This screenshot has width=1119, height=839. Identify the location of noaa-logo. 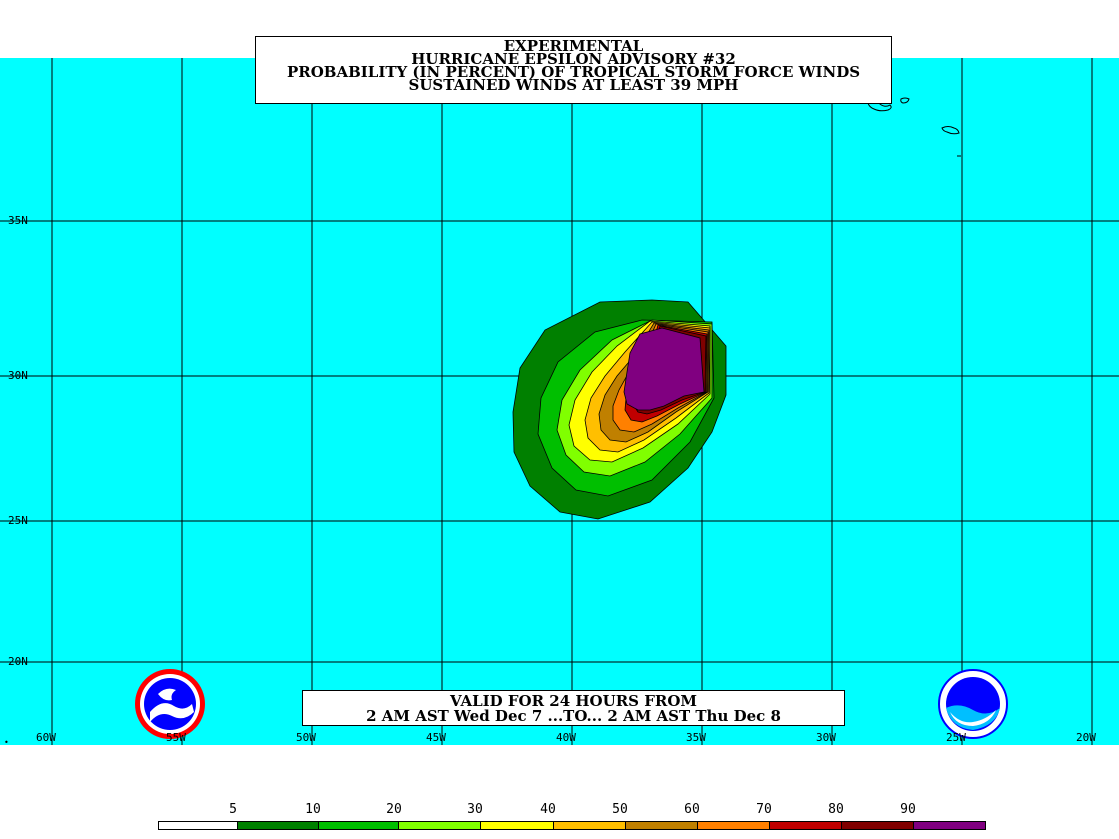
(973, 704).